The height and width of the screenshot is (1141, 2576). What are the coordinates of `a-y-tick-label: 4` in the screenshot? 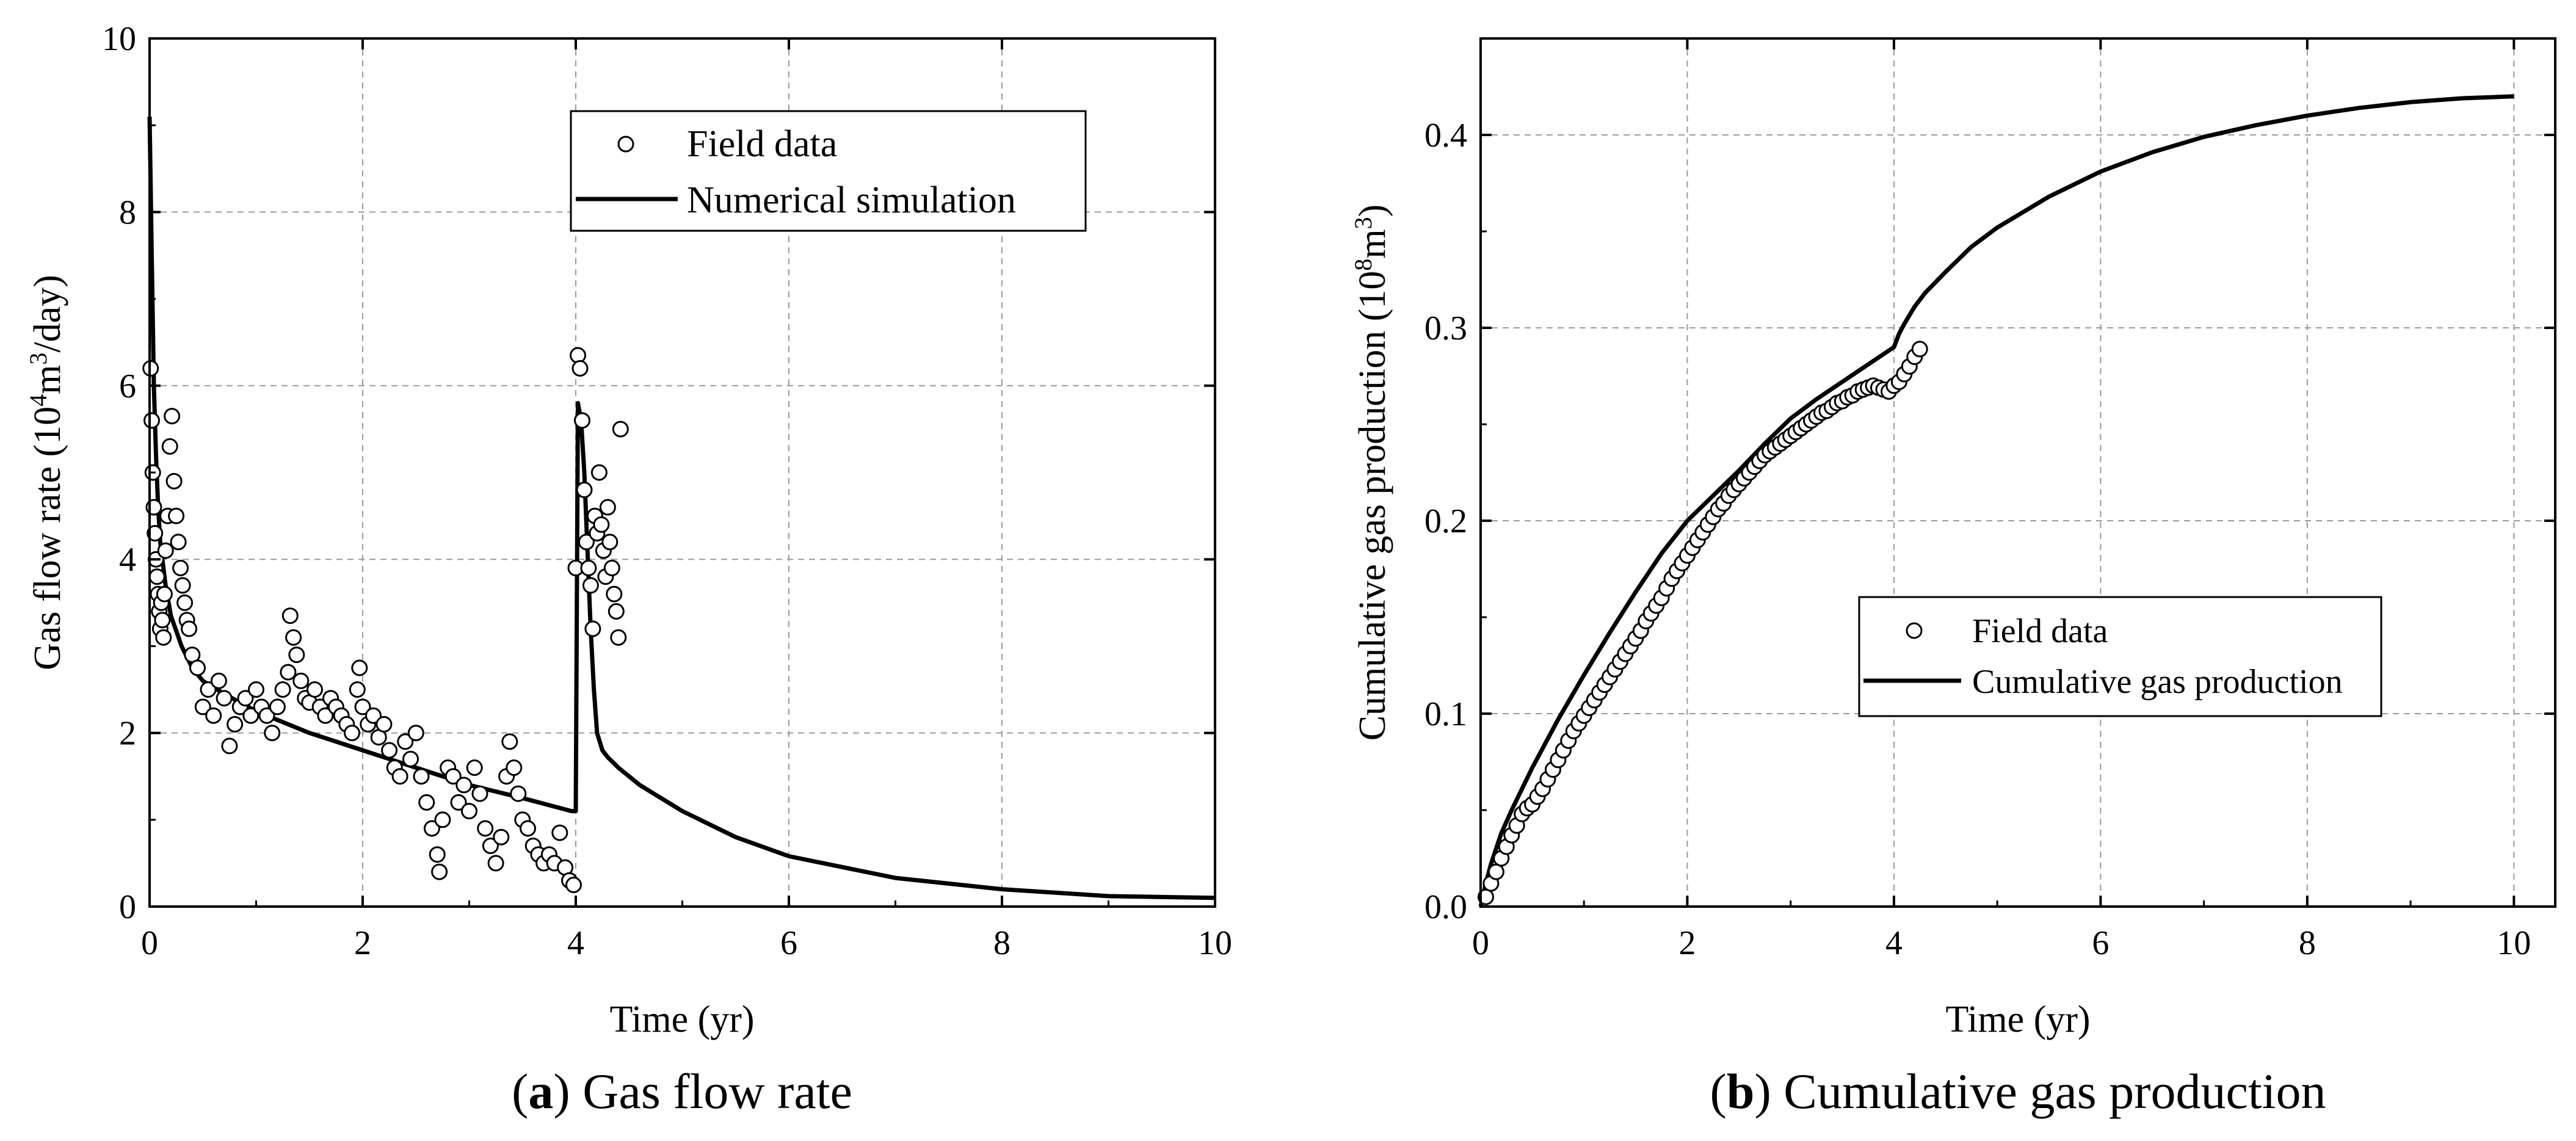 It's located at (127, 560).